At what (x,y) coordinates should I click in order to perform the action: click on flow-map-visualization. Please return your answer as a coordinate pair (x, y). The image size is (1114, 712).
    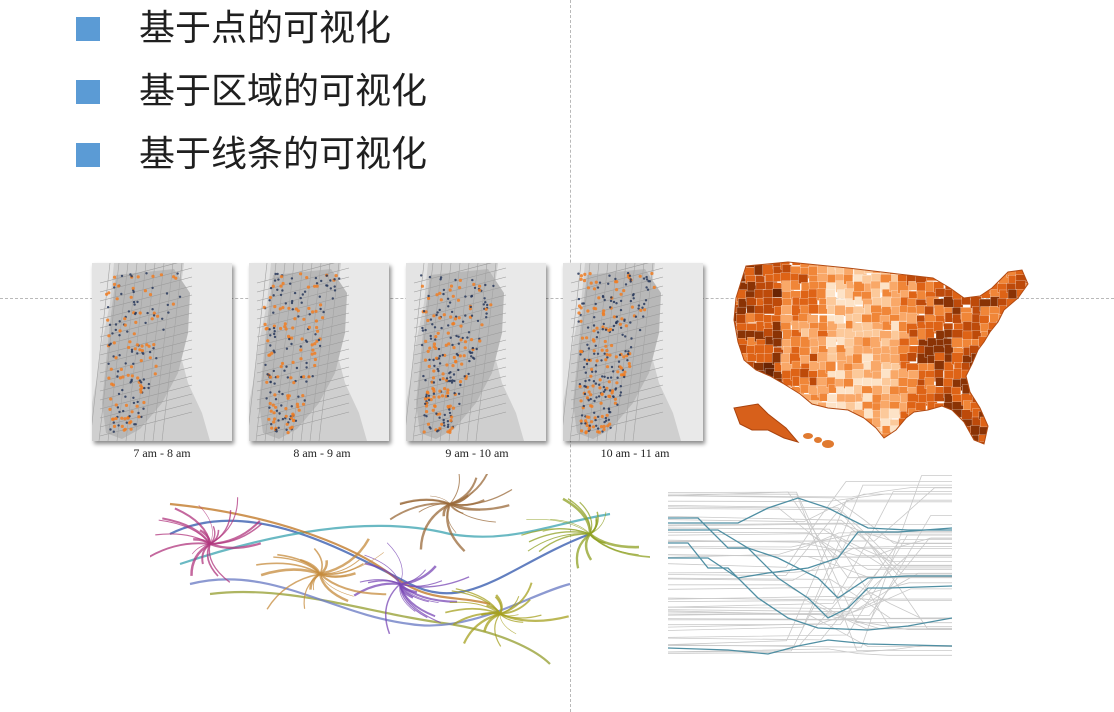
    Looking at the image, I should click on (400, 569).